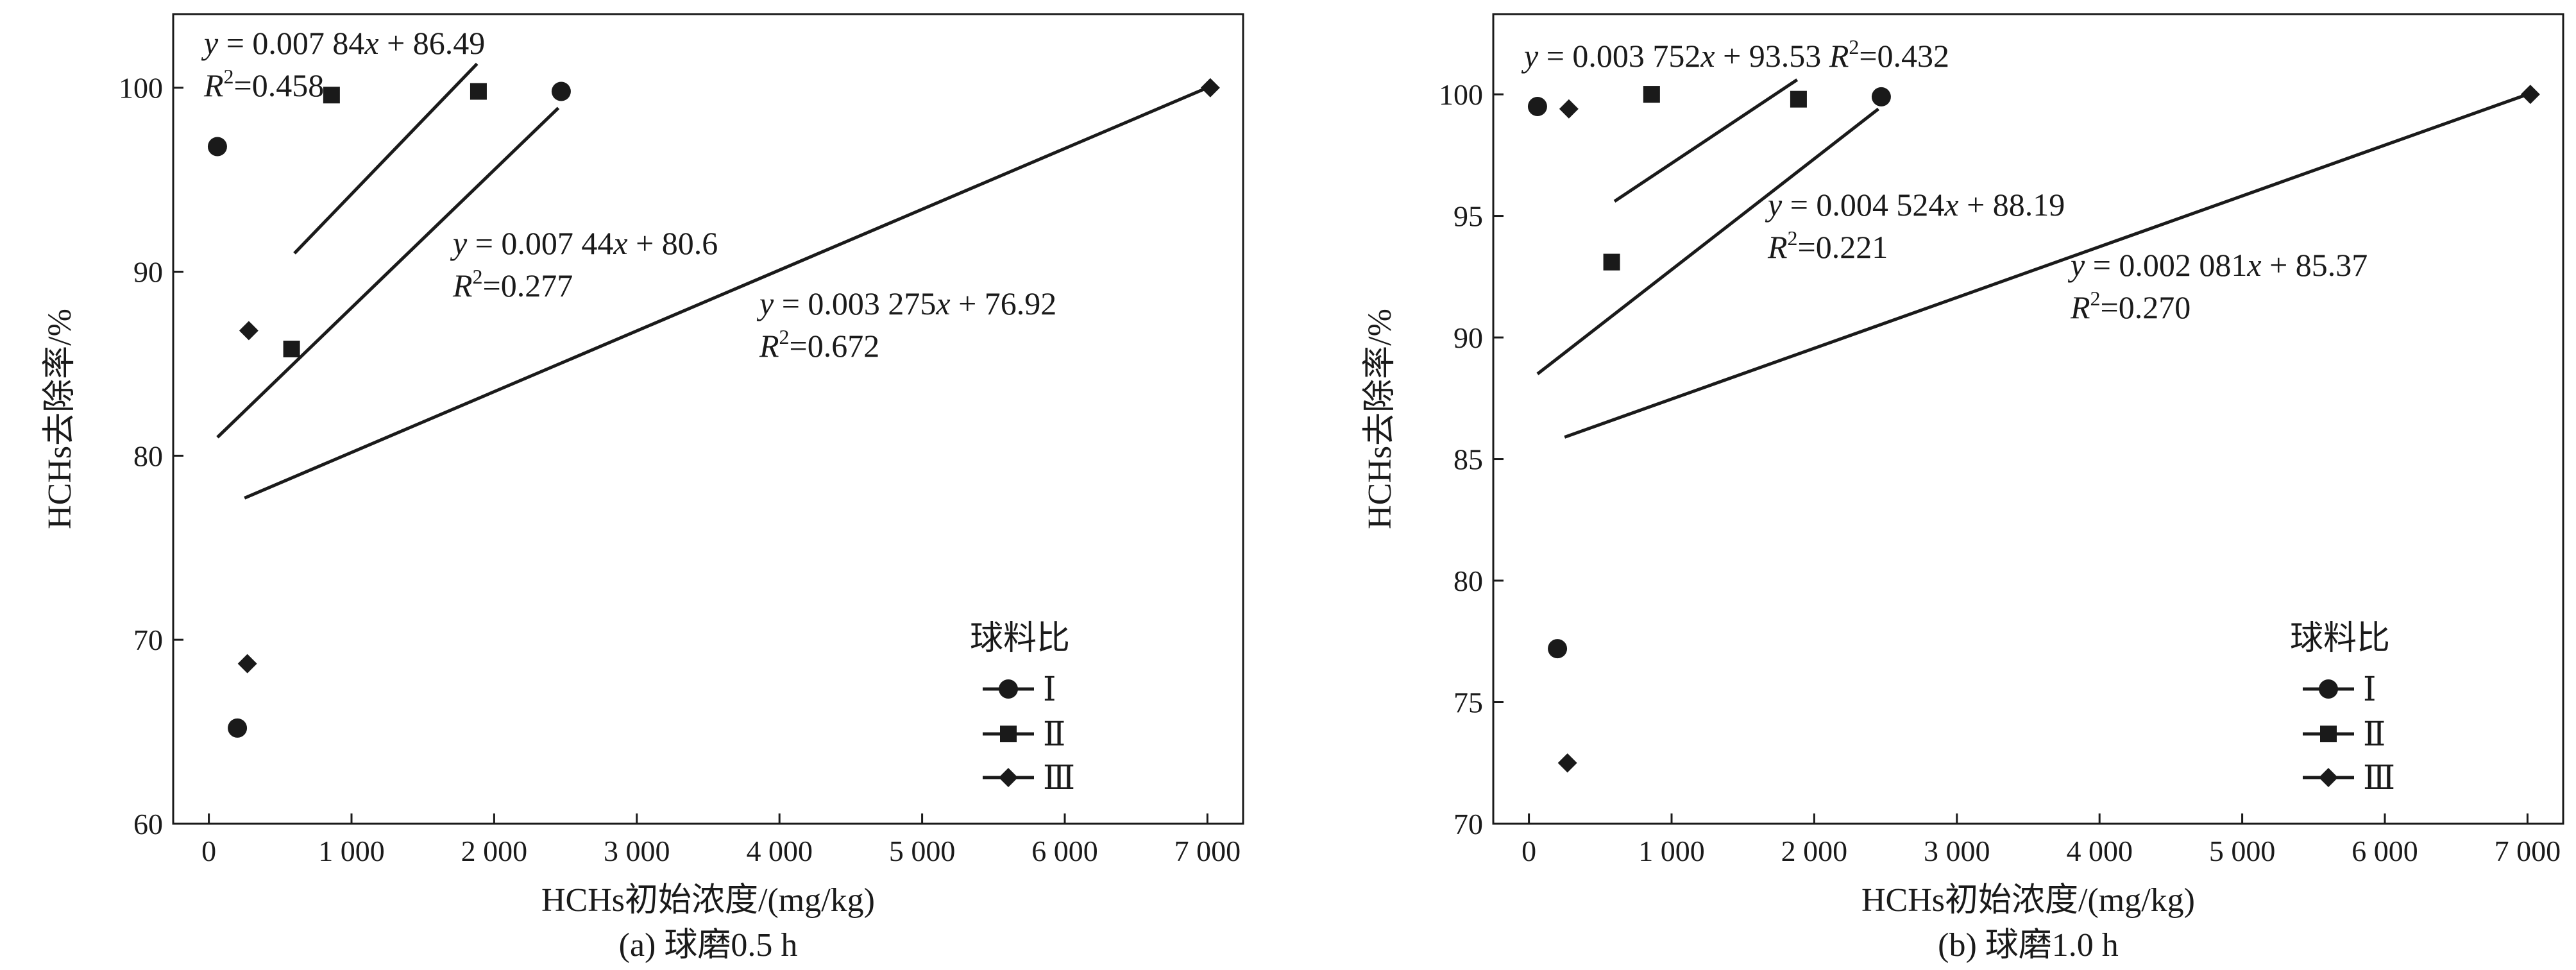  Describe the element at coordinates (148, 824) in the screenshot. I see `y-tick-label: 60` at that location.